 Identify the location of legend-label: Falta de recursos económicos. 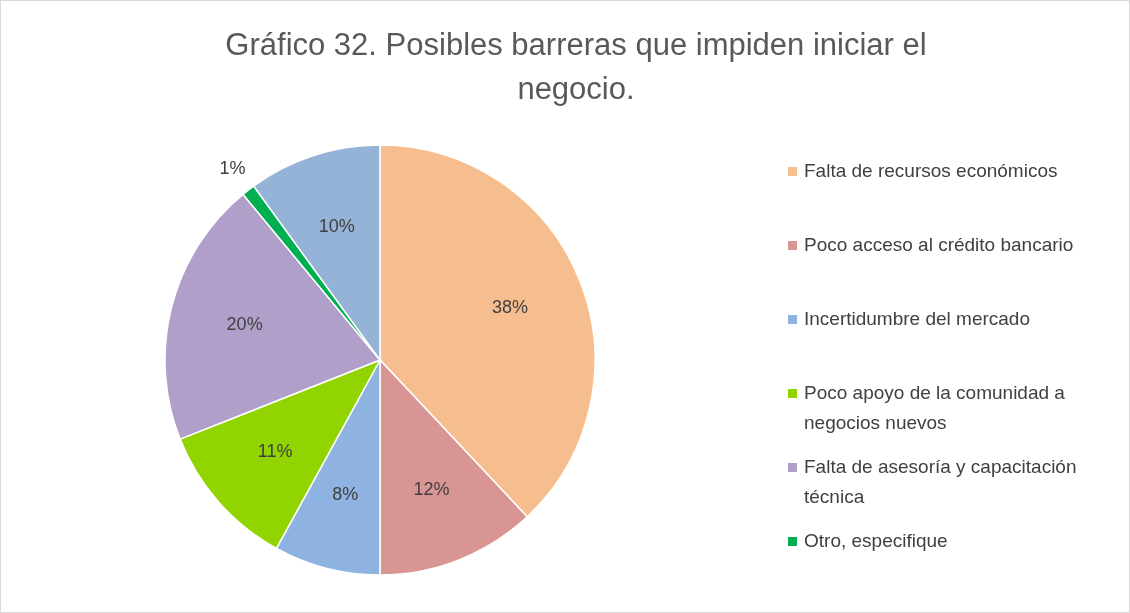
(931, 171).